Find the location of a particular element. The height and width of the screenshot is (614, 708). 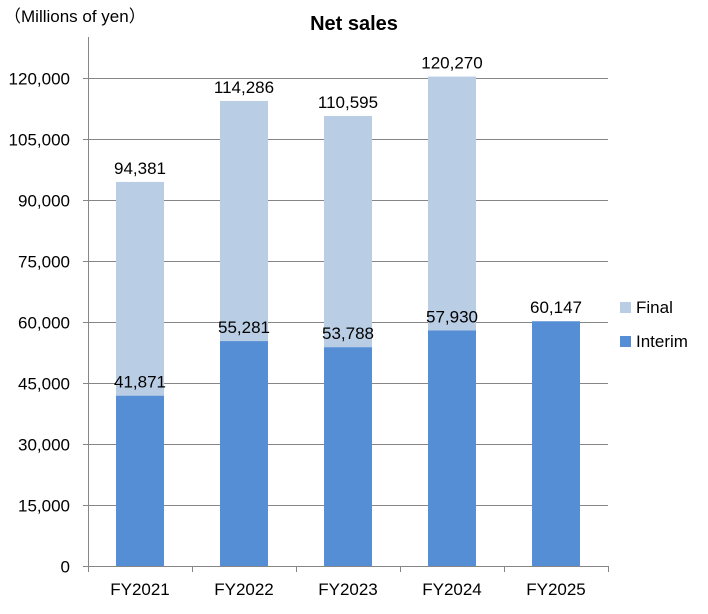

x-tick-label: FY2025 is located at coordinates (556, 589).